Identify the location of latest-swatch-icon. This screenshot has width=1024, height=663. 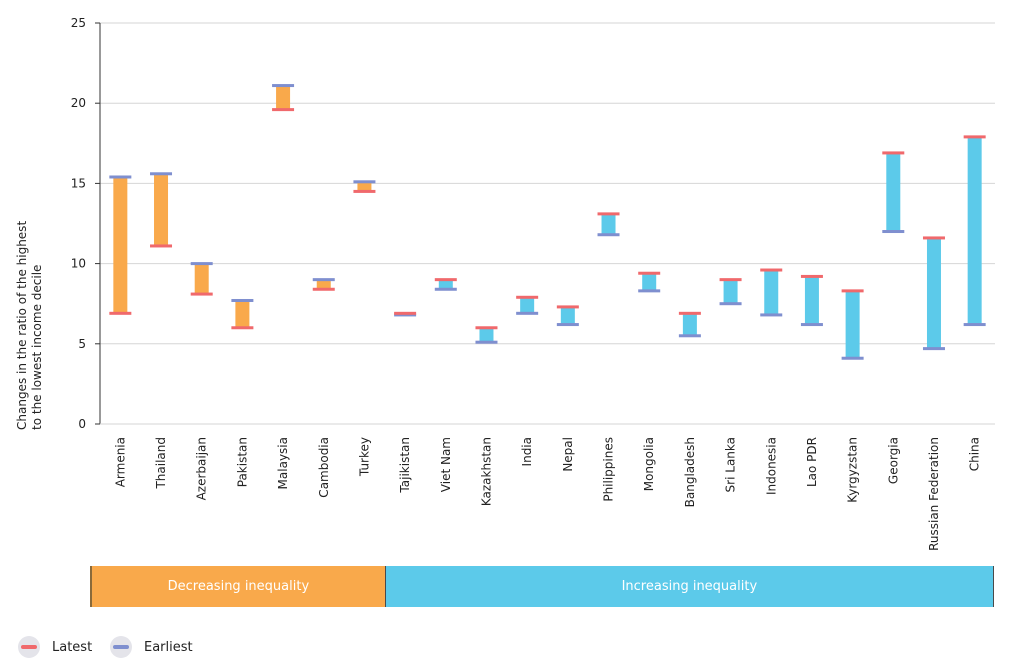
(29, 647).